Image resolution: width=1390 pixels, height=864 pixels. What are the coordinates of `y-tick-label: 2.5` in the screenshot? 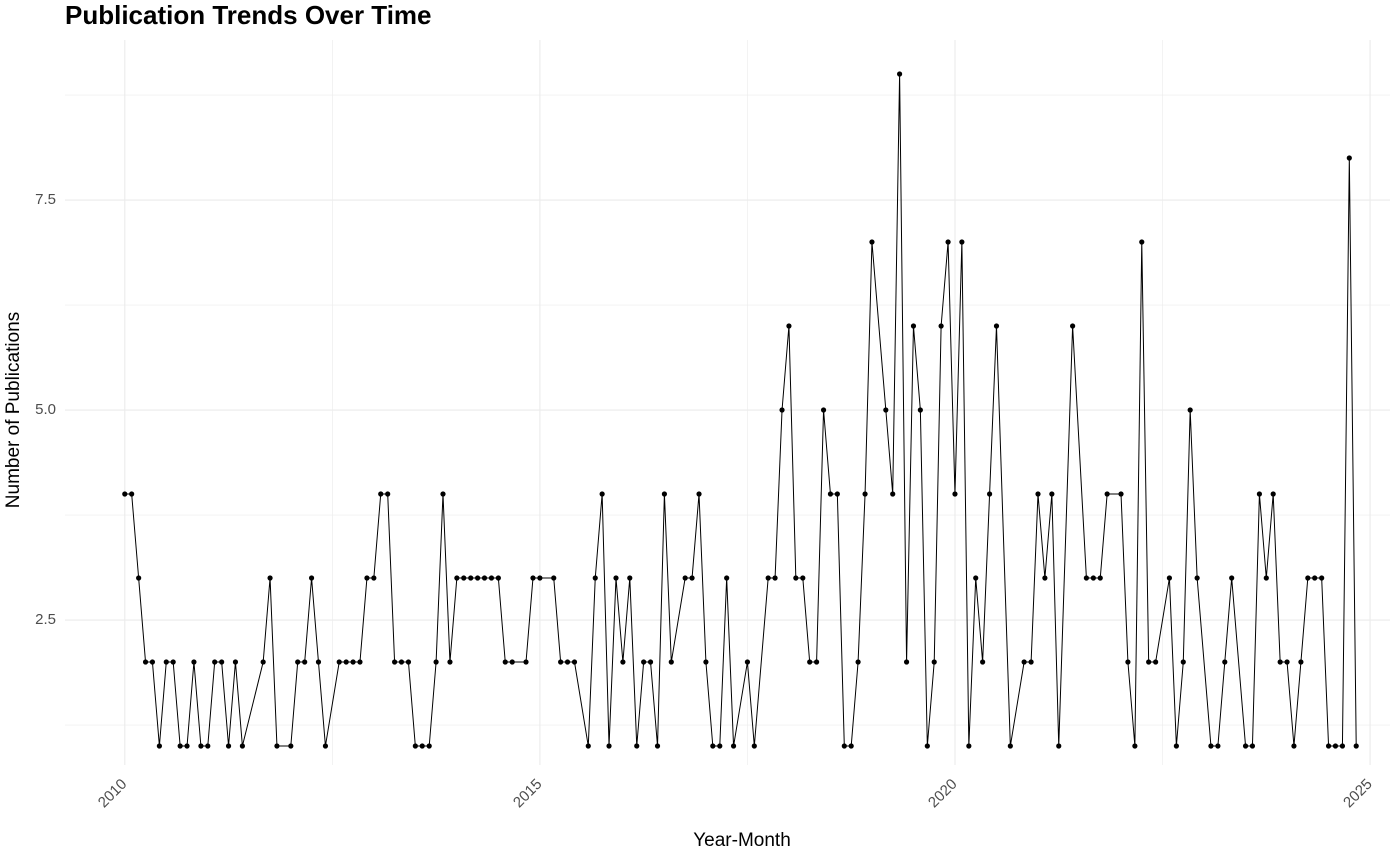 It's located at (45, 619).